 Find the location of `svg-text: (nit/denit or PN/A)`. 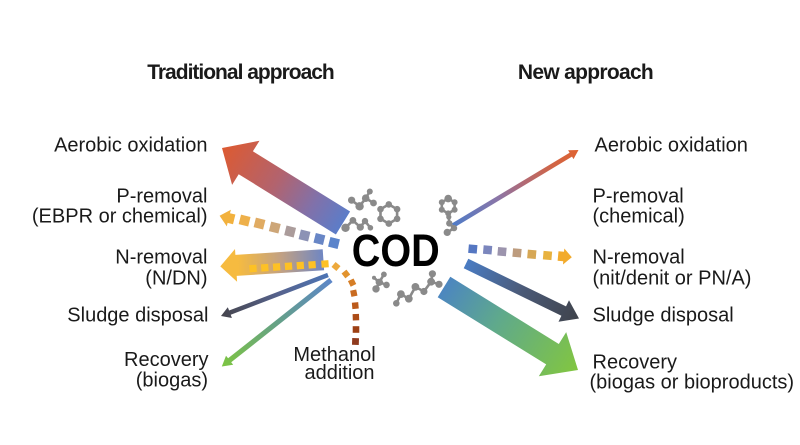

svg-text: (nit/denit or PN/A) is located at coordinates (672, 279).